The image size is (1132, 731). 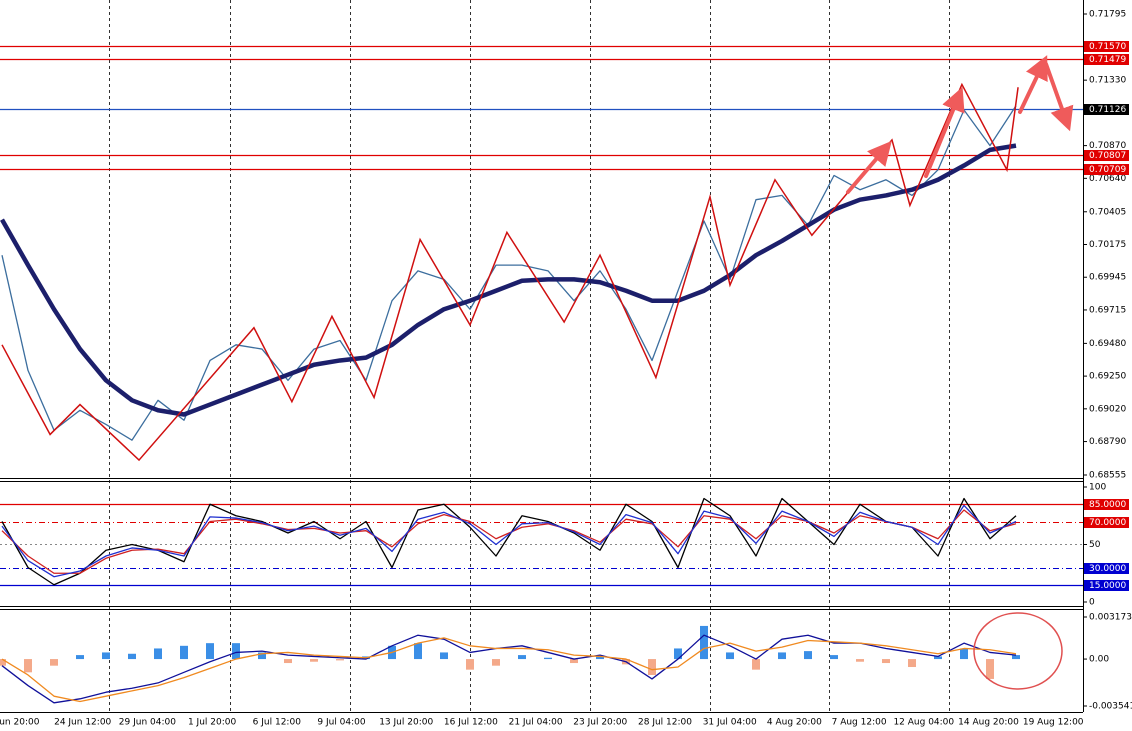 I want to click on x-tick-label: 16 Jul 12:00, so click(x=471, y=723).